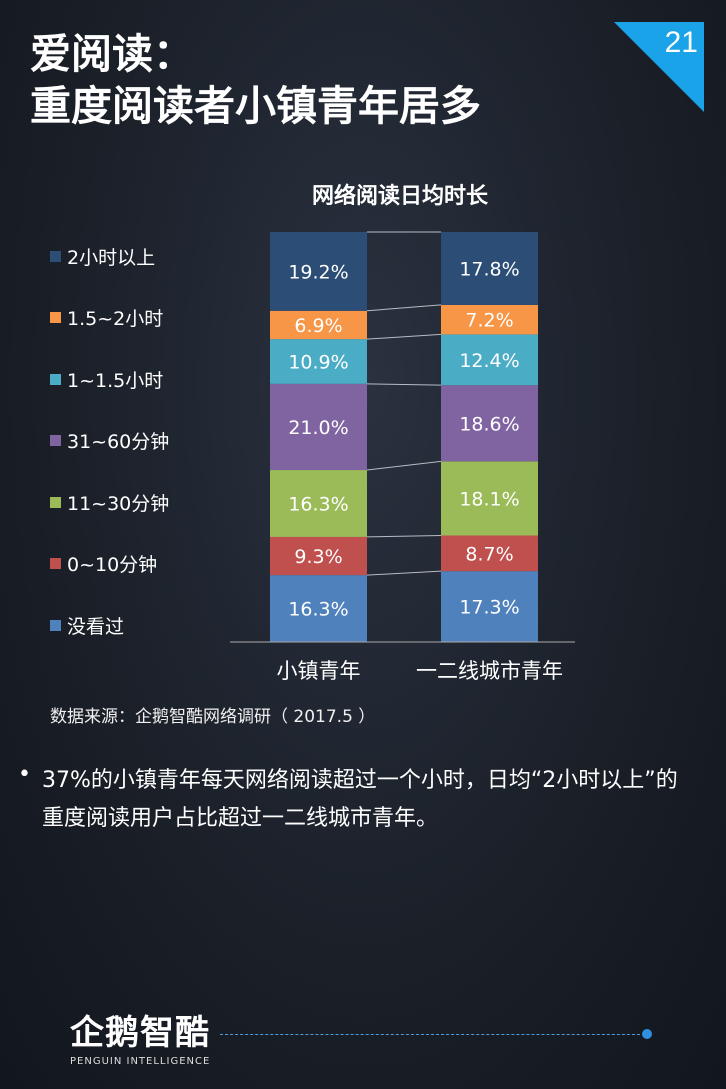 The height and width of the screenshot is (1089, 726). I want to click on bar-value-label: 18.1%, so click(489, 499).